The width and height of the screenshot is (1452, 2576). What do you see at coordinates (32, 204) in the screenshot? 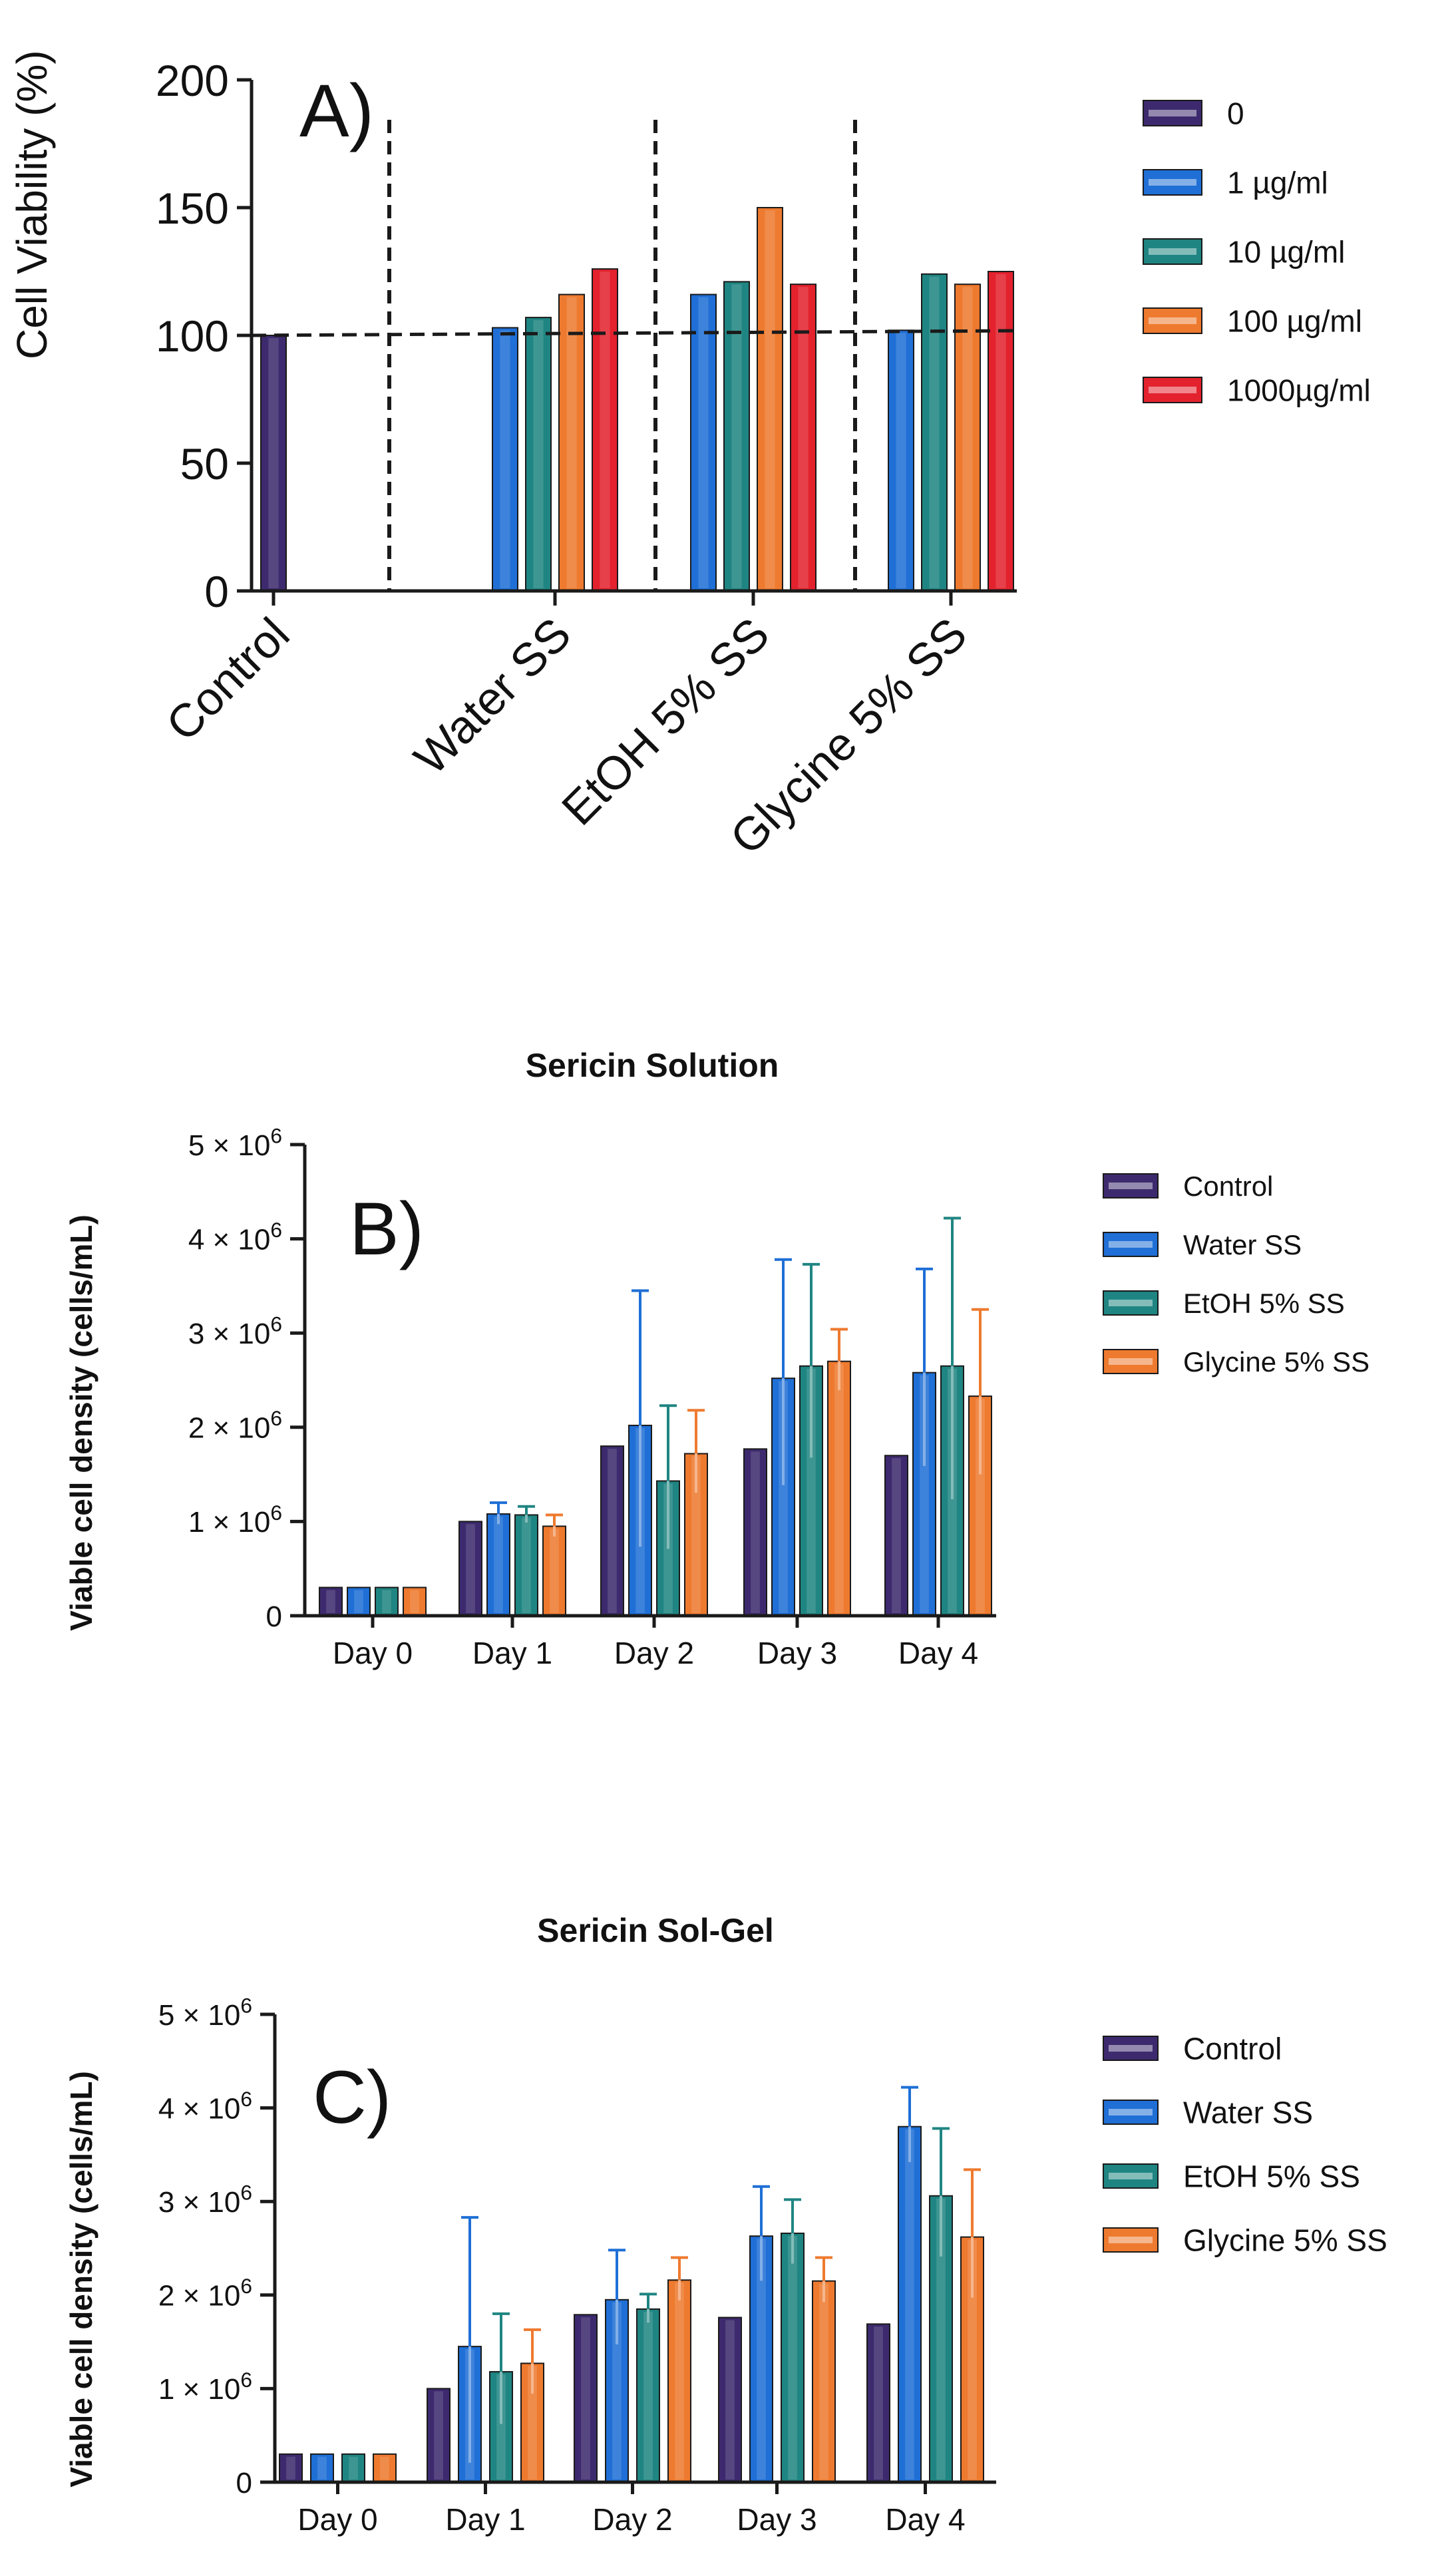
I see `panel-a-y-axis-label: Cell Viability (%)` at bounding box center [32, 204].